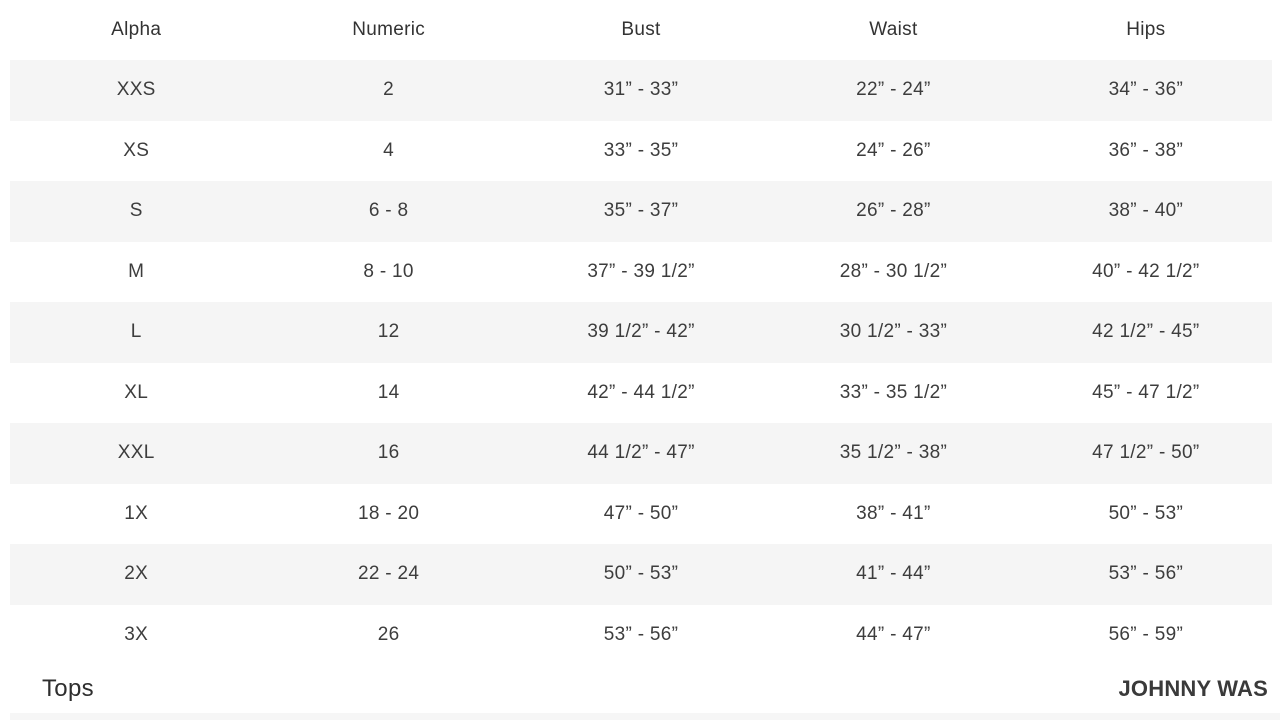  What do you see at coordinates (388, 574) in the screenshot?
I see `table-cell: 22 - 24` at bounding box center [388, 574].